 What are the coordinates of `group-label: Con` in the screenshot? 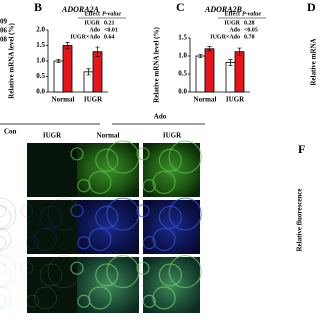 It's located at (10, 132).